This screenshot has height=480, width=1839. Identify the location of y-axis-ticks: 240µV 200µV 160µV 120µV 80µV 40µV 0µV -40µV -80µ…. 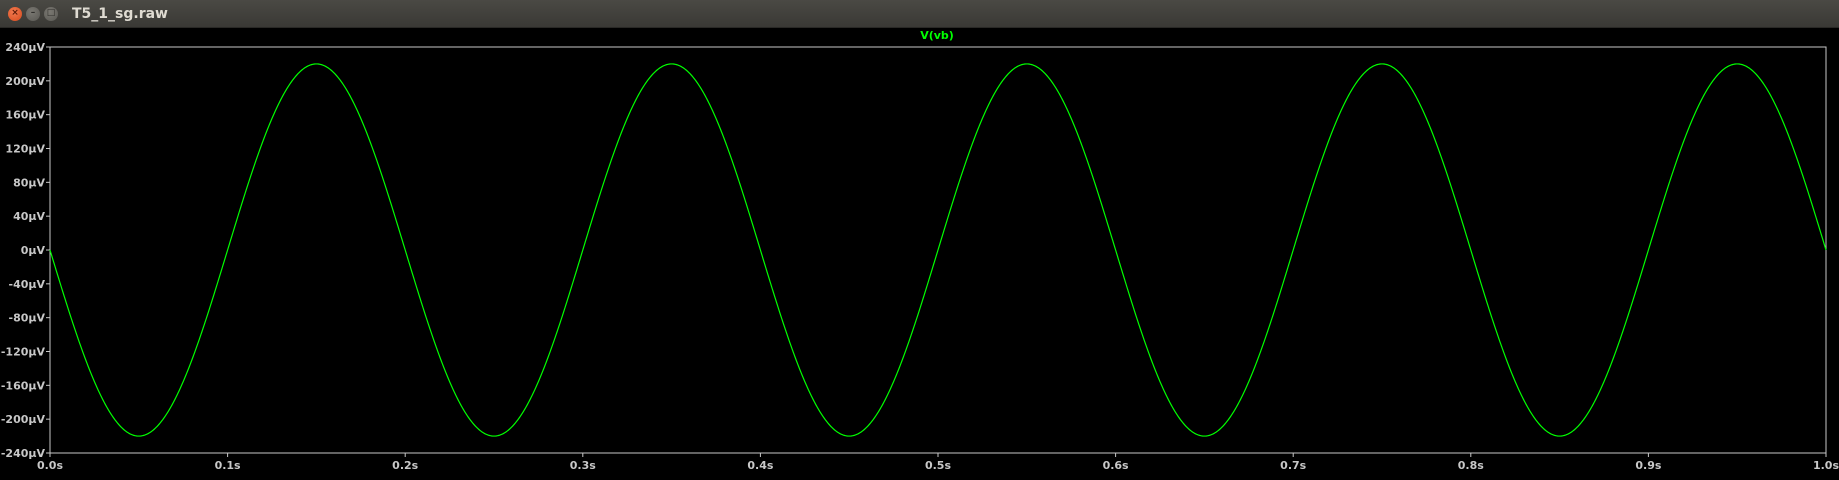
(25, 250).